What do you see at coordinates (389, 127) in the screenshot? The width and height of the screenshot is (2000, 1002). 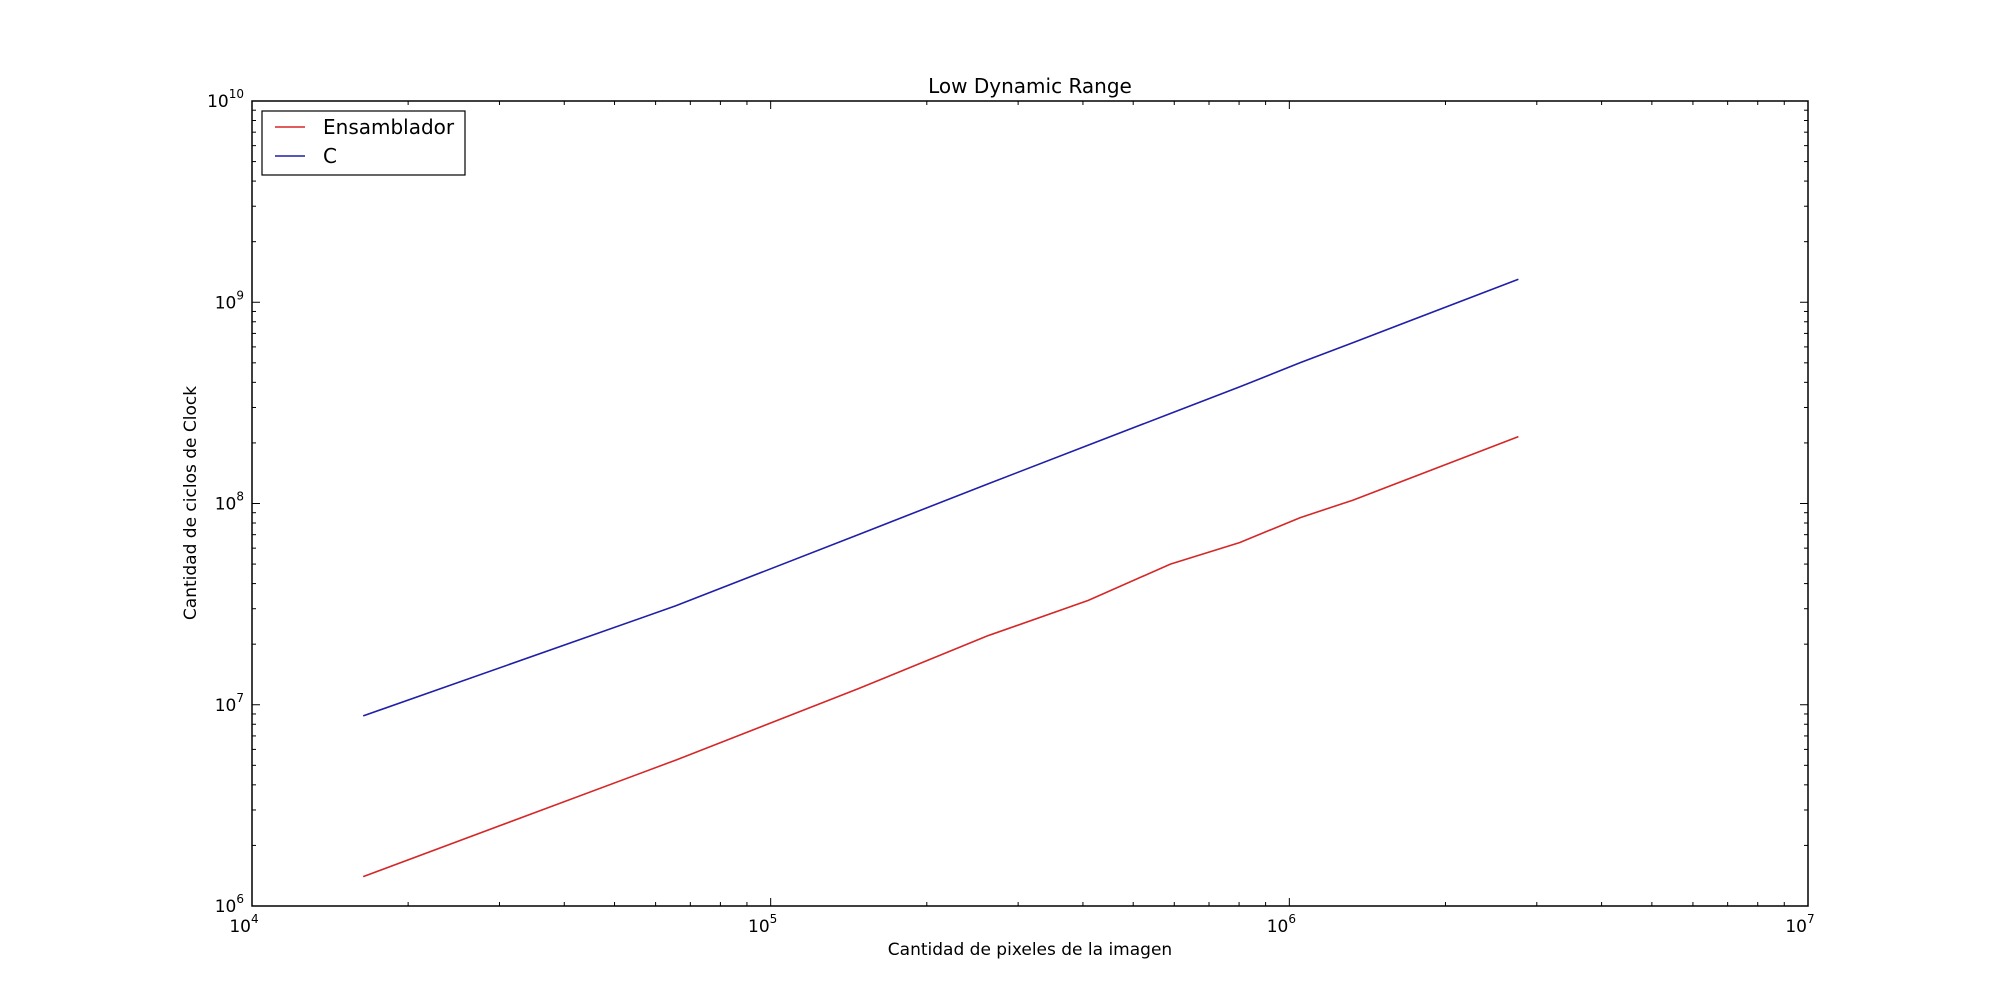 I see `legend-label-ensamblador: Ensamblador` at bounding box center [389, 127].